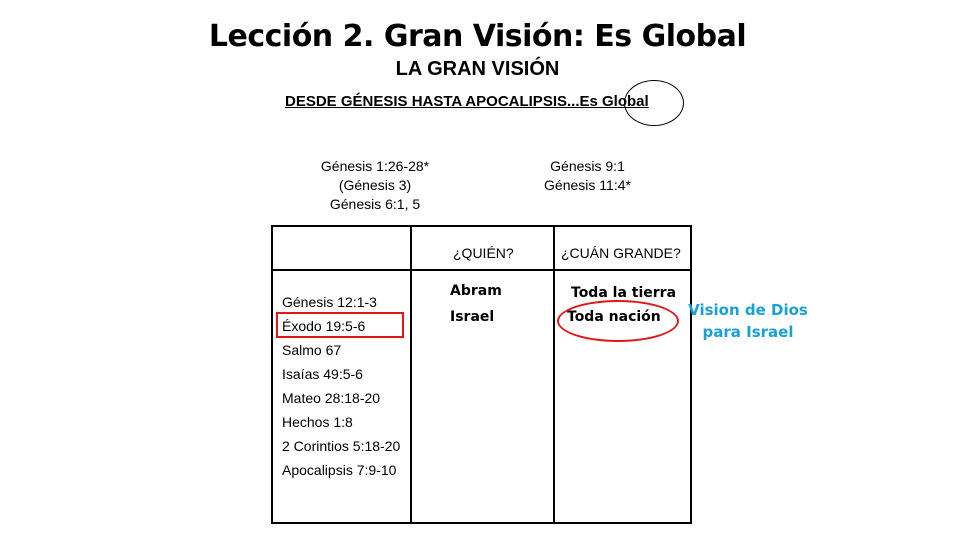 The image size is (955, 537). What do you see at coordinates (587, 185) in the screenshot?
I see `ref-item: Génesis 11:4*` at bounding box center [587, 185].